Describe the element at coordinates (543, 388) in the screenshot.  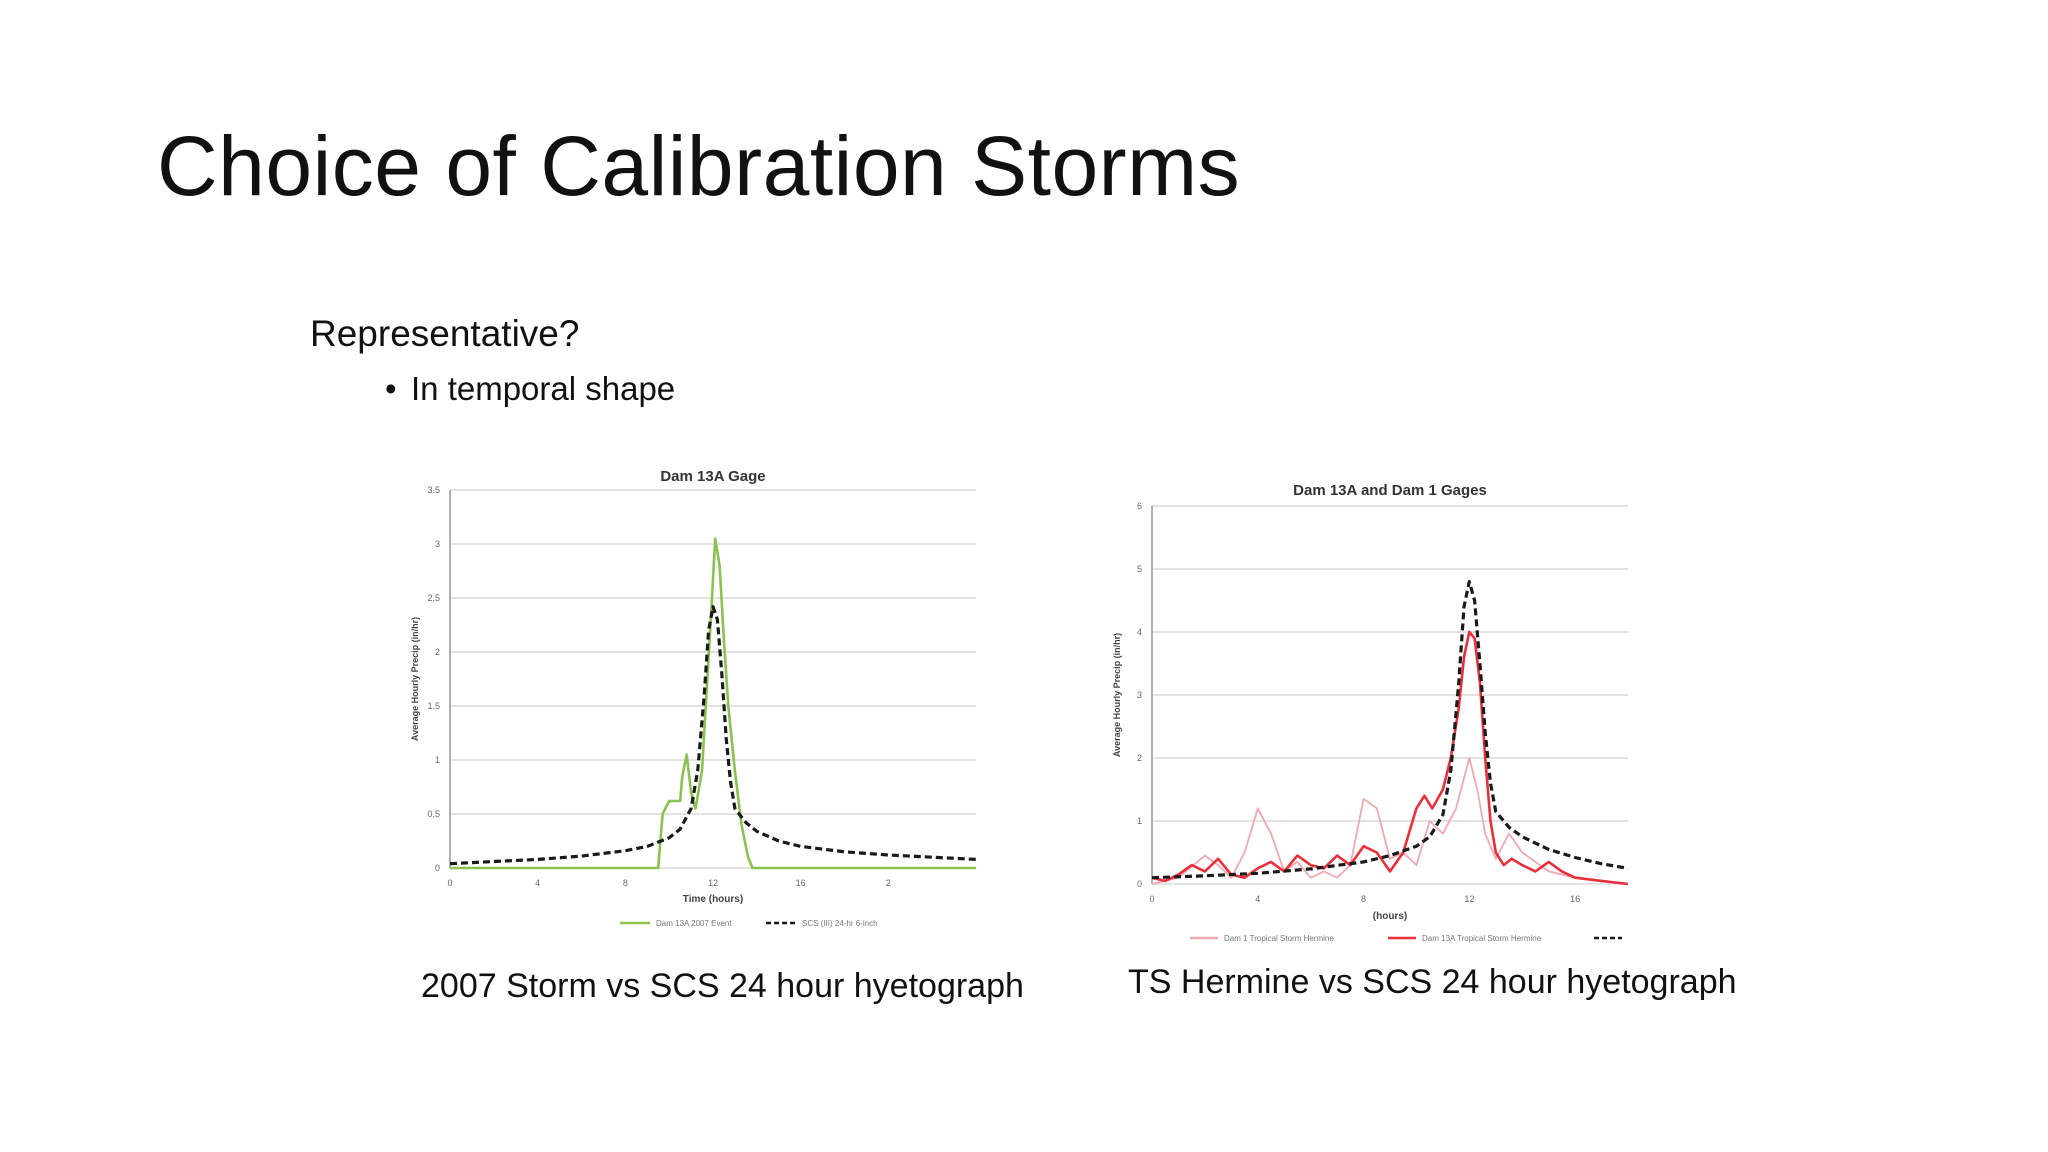
I see `bullet-text: In temporal shape` at that location.